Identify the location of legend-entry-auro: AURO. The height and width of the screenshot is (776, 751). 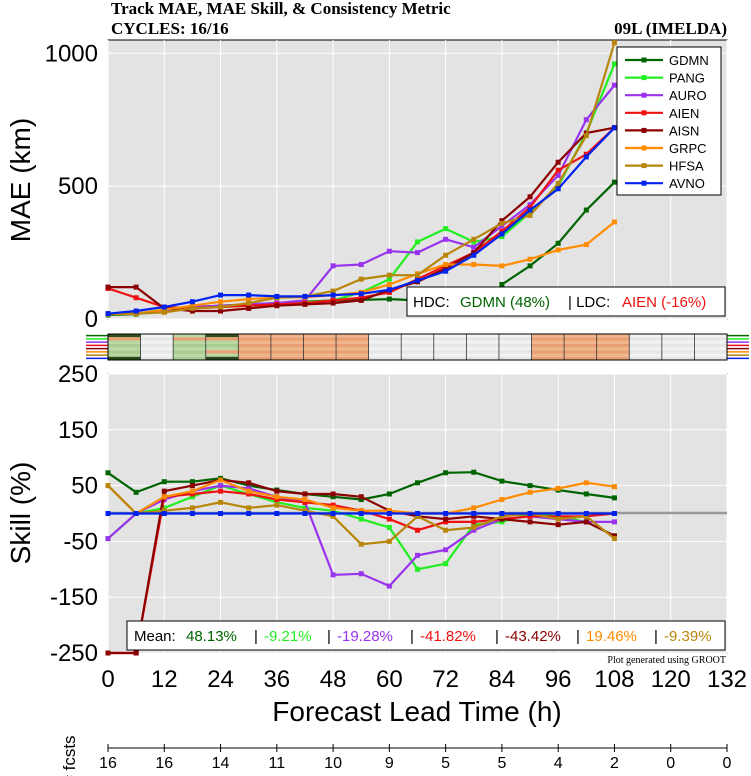
(688, 95).